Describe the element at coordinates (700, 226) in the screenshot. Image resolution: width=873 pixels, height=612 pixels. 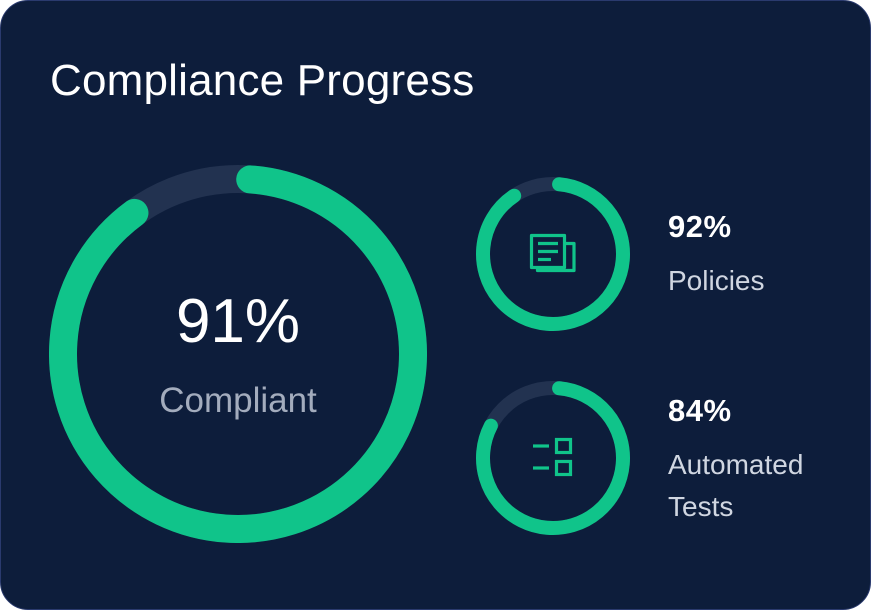
I see `policies-percentage: 92%` at that location.